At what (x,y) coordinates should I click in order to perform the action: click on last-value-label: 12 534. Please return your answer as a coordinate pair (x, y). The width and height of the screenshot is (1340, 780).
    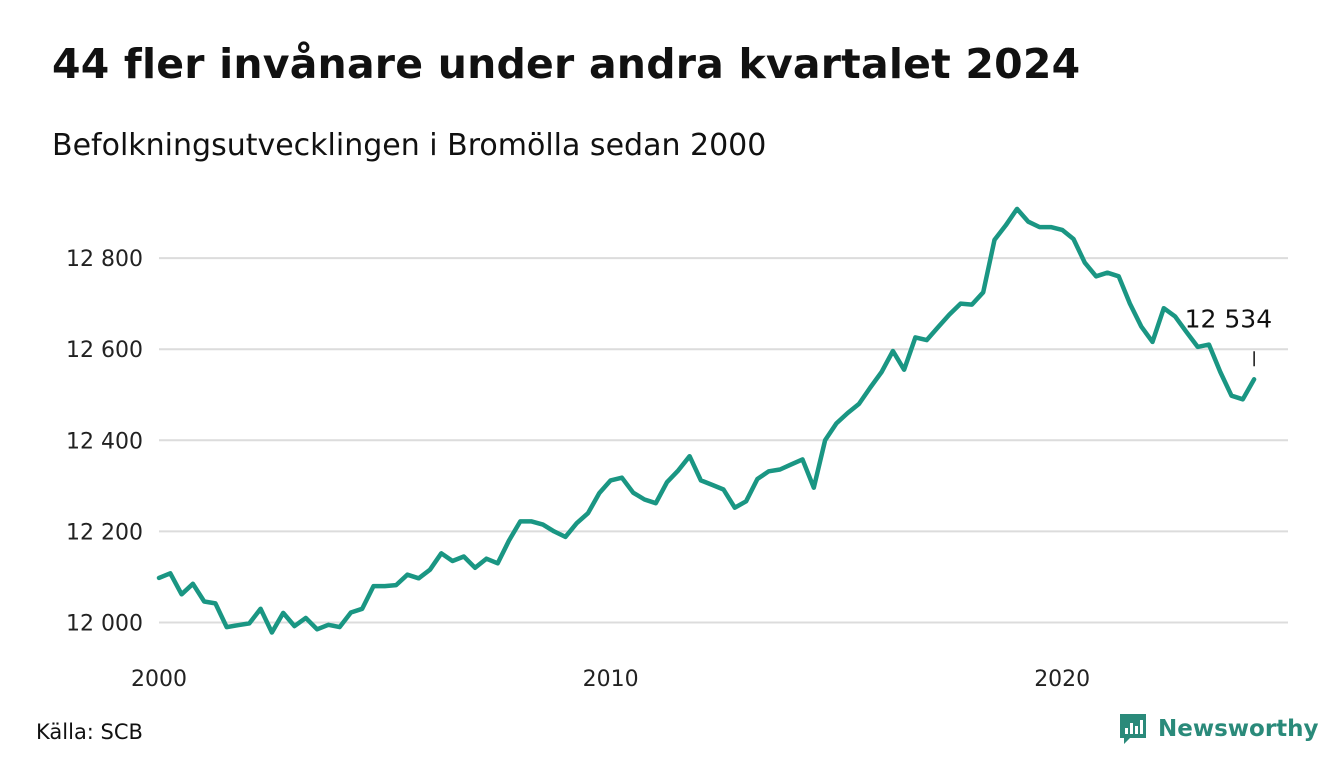
    Looking at the image, I should click on (1228, 318).